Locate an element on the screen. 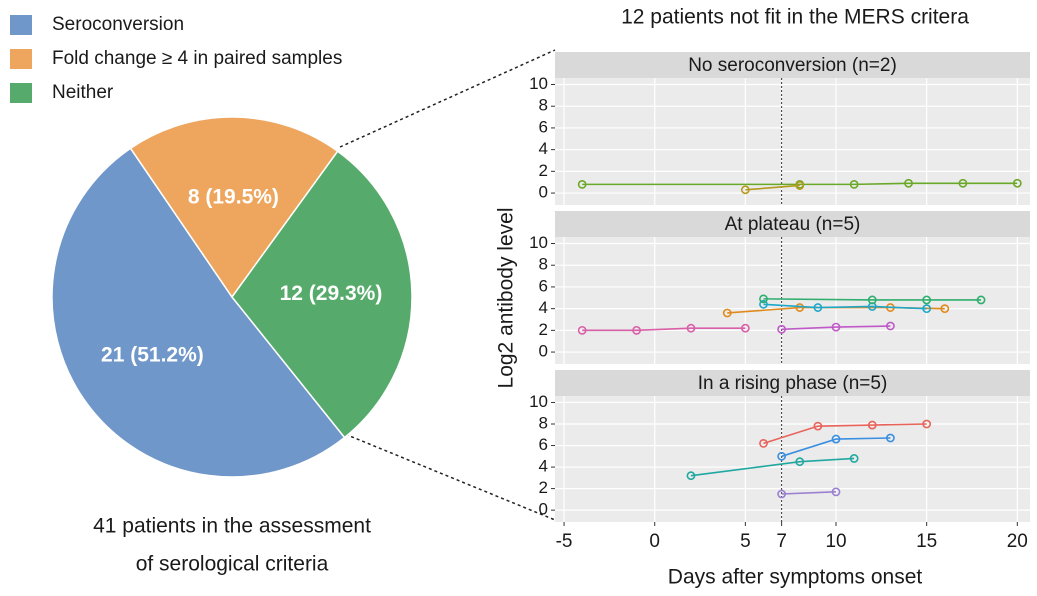  x-axis-label: Days after symptoms onset is located at coordinates (795, 577).